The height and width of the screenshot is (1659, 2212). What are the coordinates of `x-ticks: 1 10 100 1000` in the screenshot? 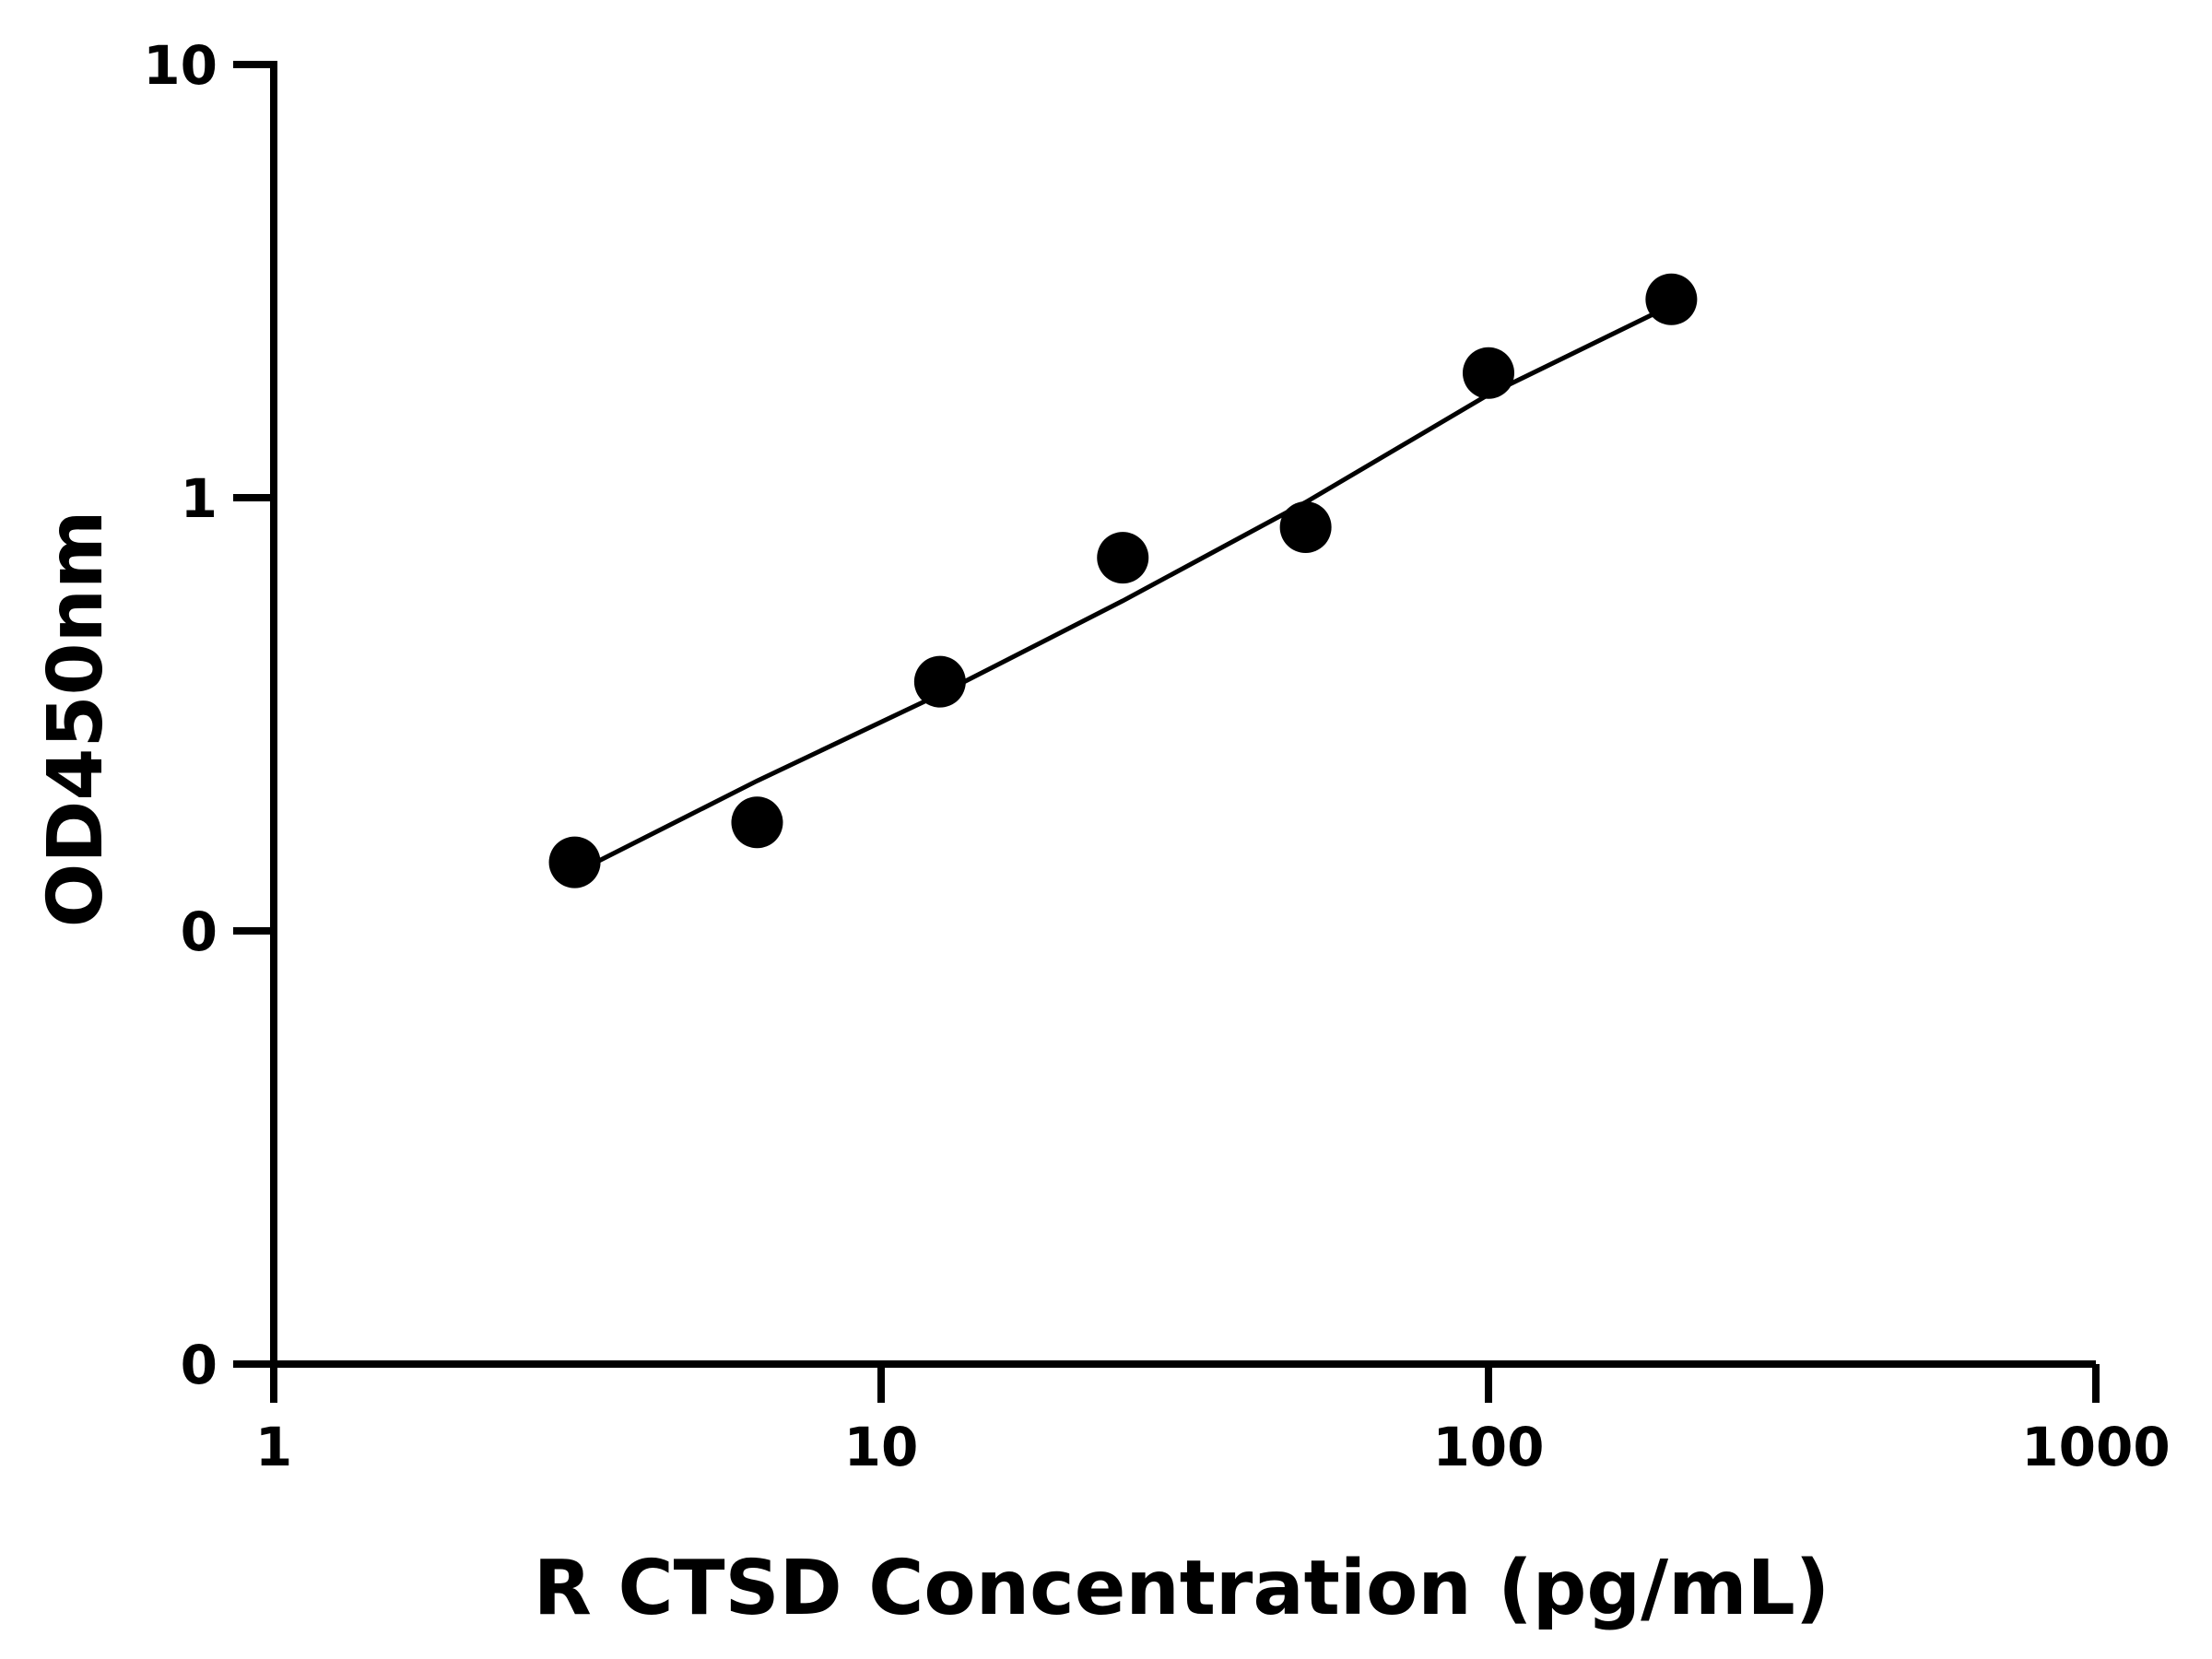 It's located at (1213, 1421).